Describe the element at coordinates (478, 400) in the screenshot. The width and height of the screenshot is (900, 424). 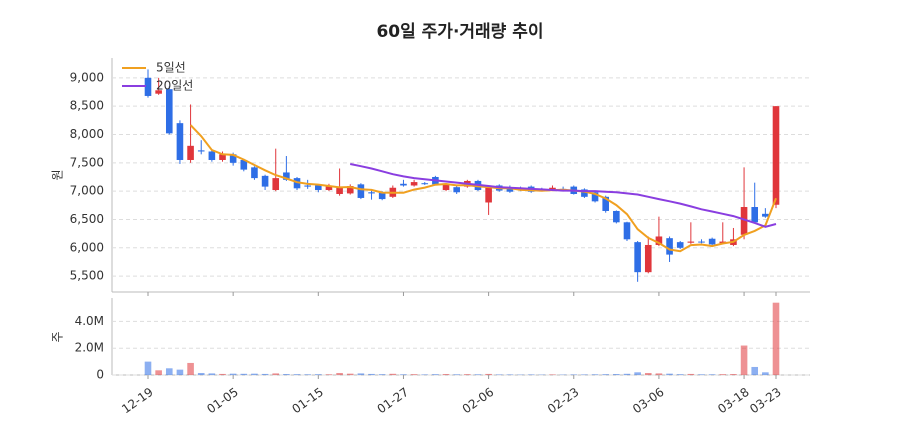
I see `x-tick-label: 02-06` at that location.